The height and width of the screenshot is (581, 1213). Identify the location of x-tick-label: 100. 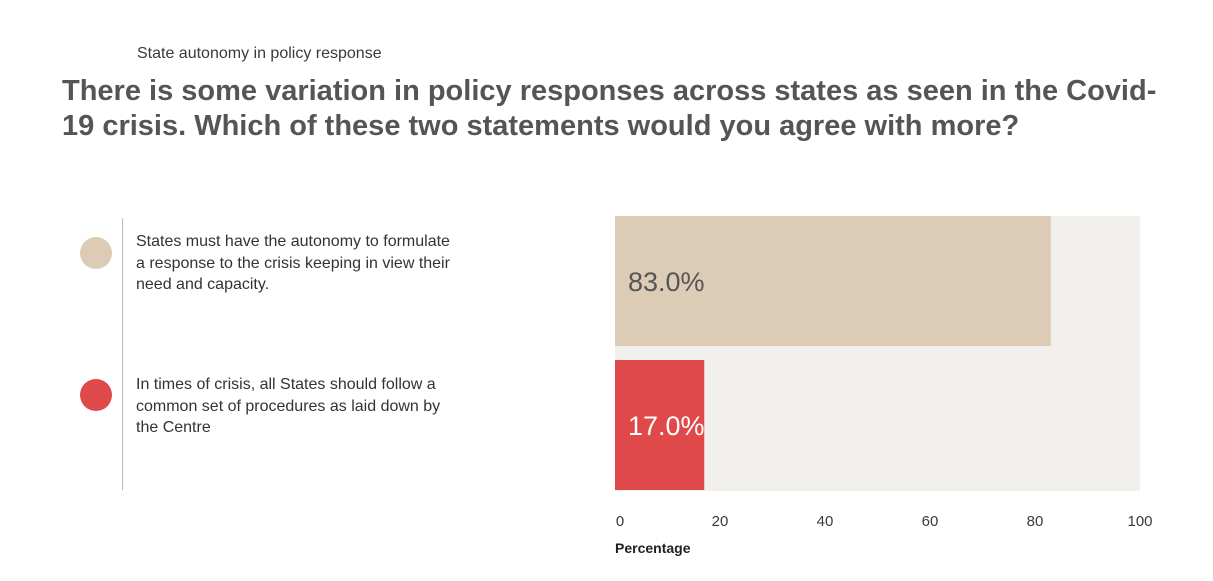
(1139, 521).